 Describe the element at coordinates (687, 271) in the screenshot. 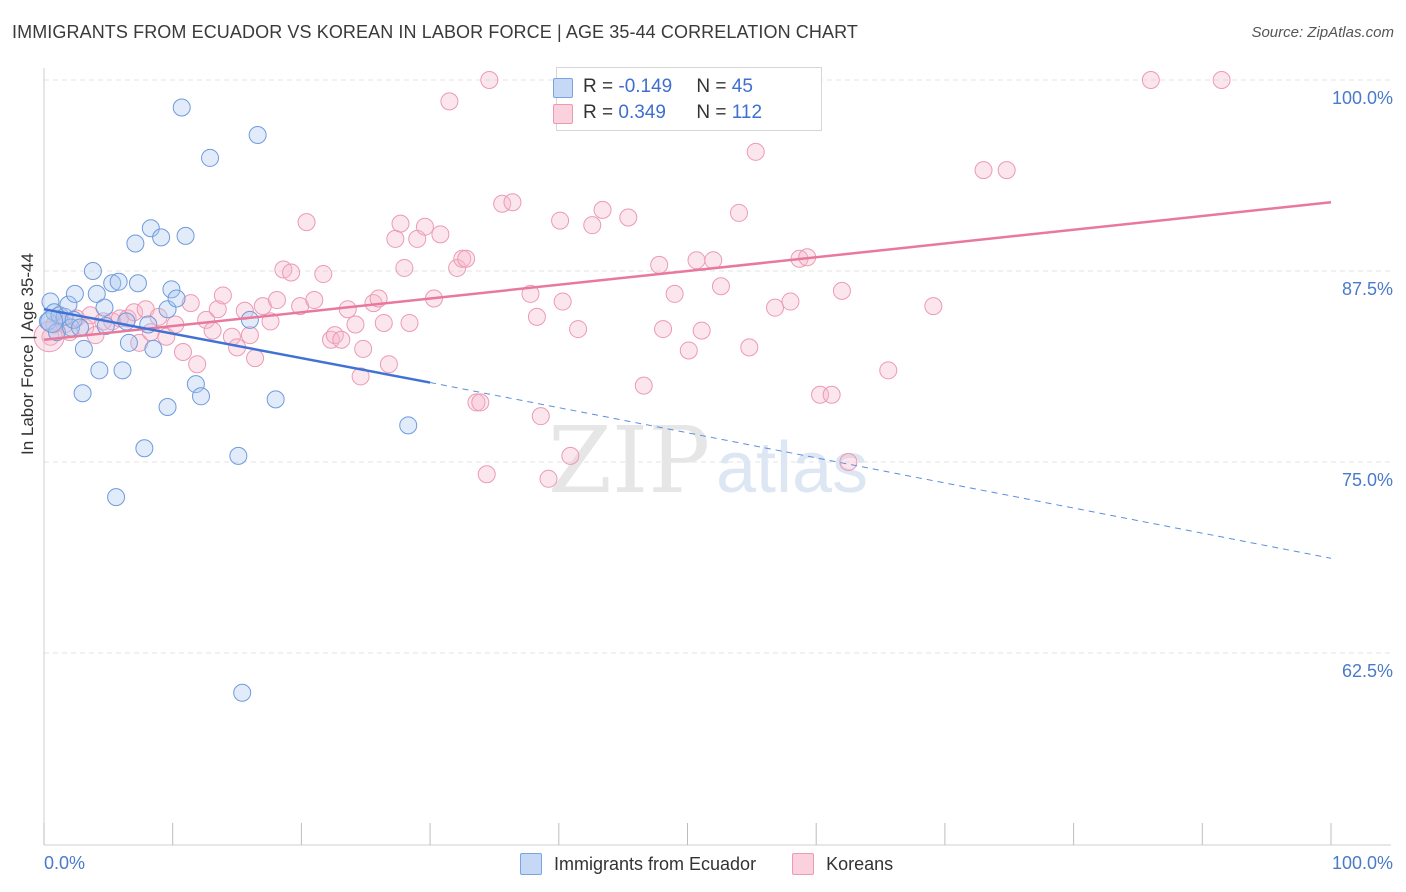

I see `korean-trend-line` at that location.